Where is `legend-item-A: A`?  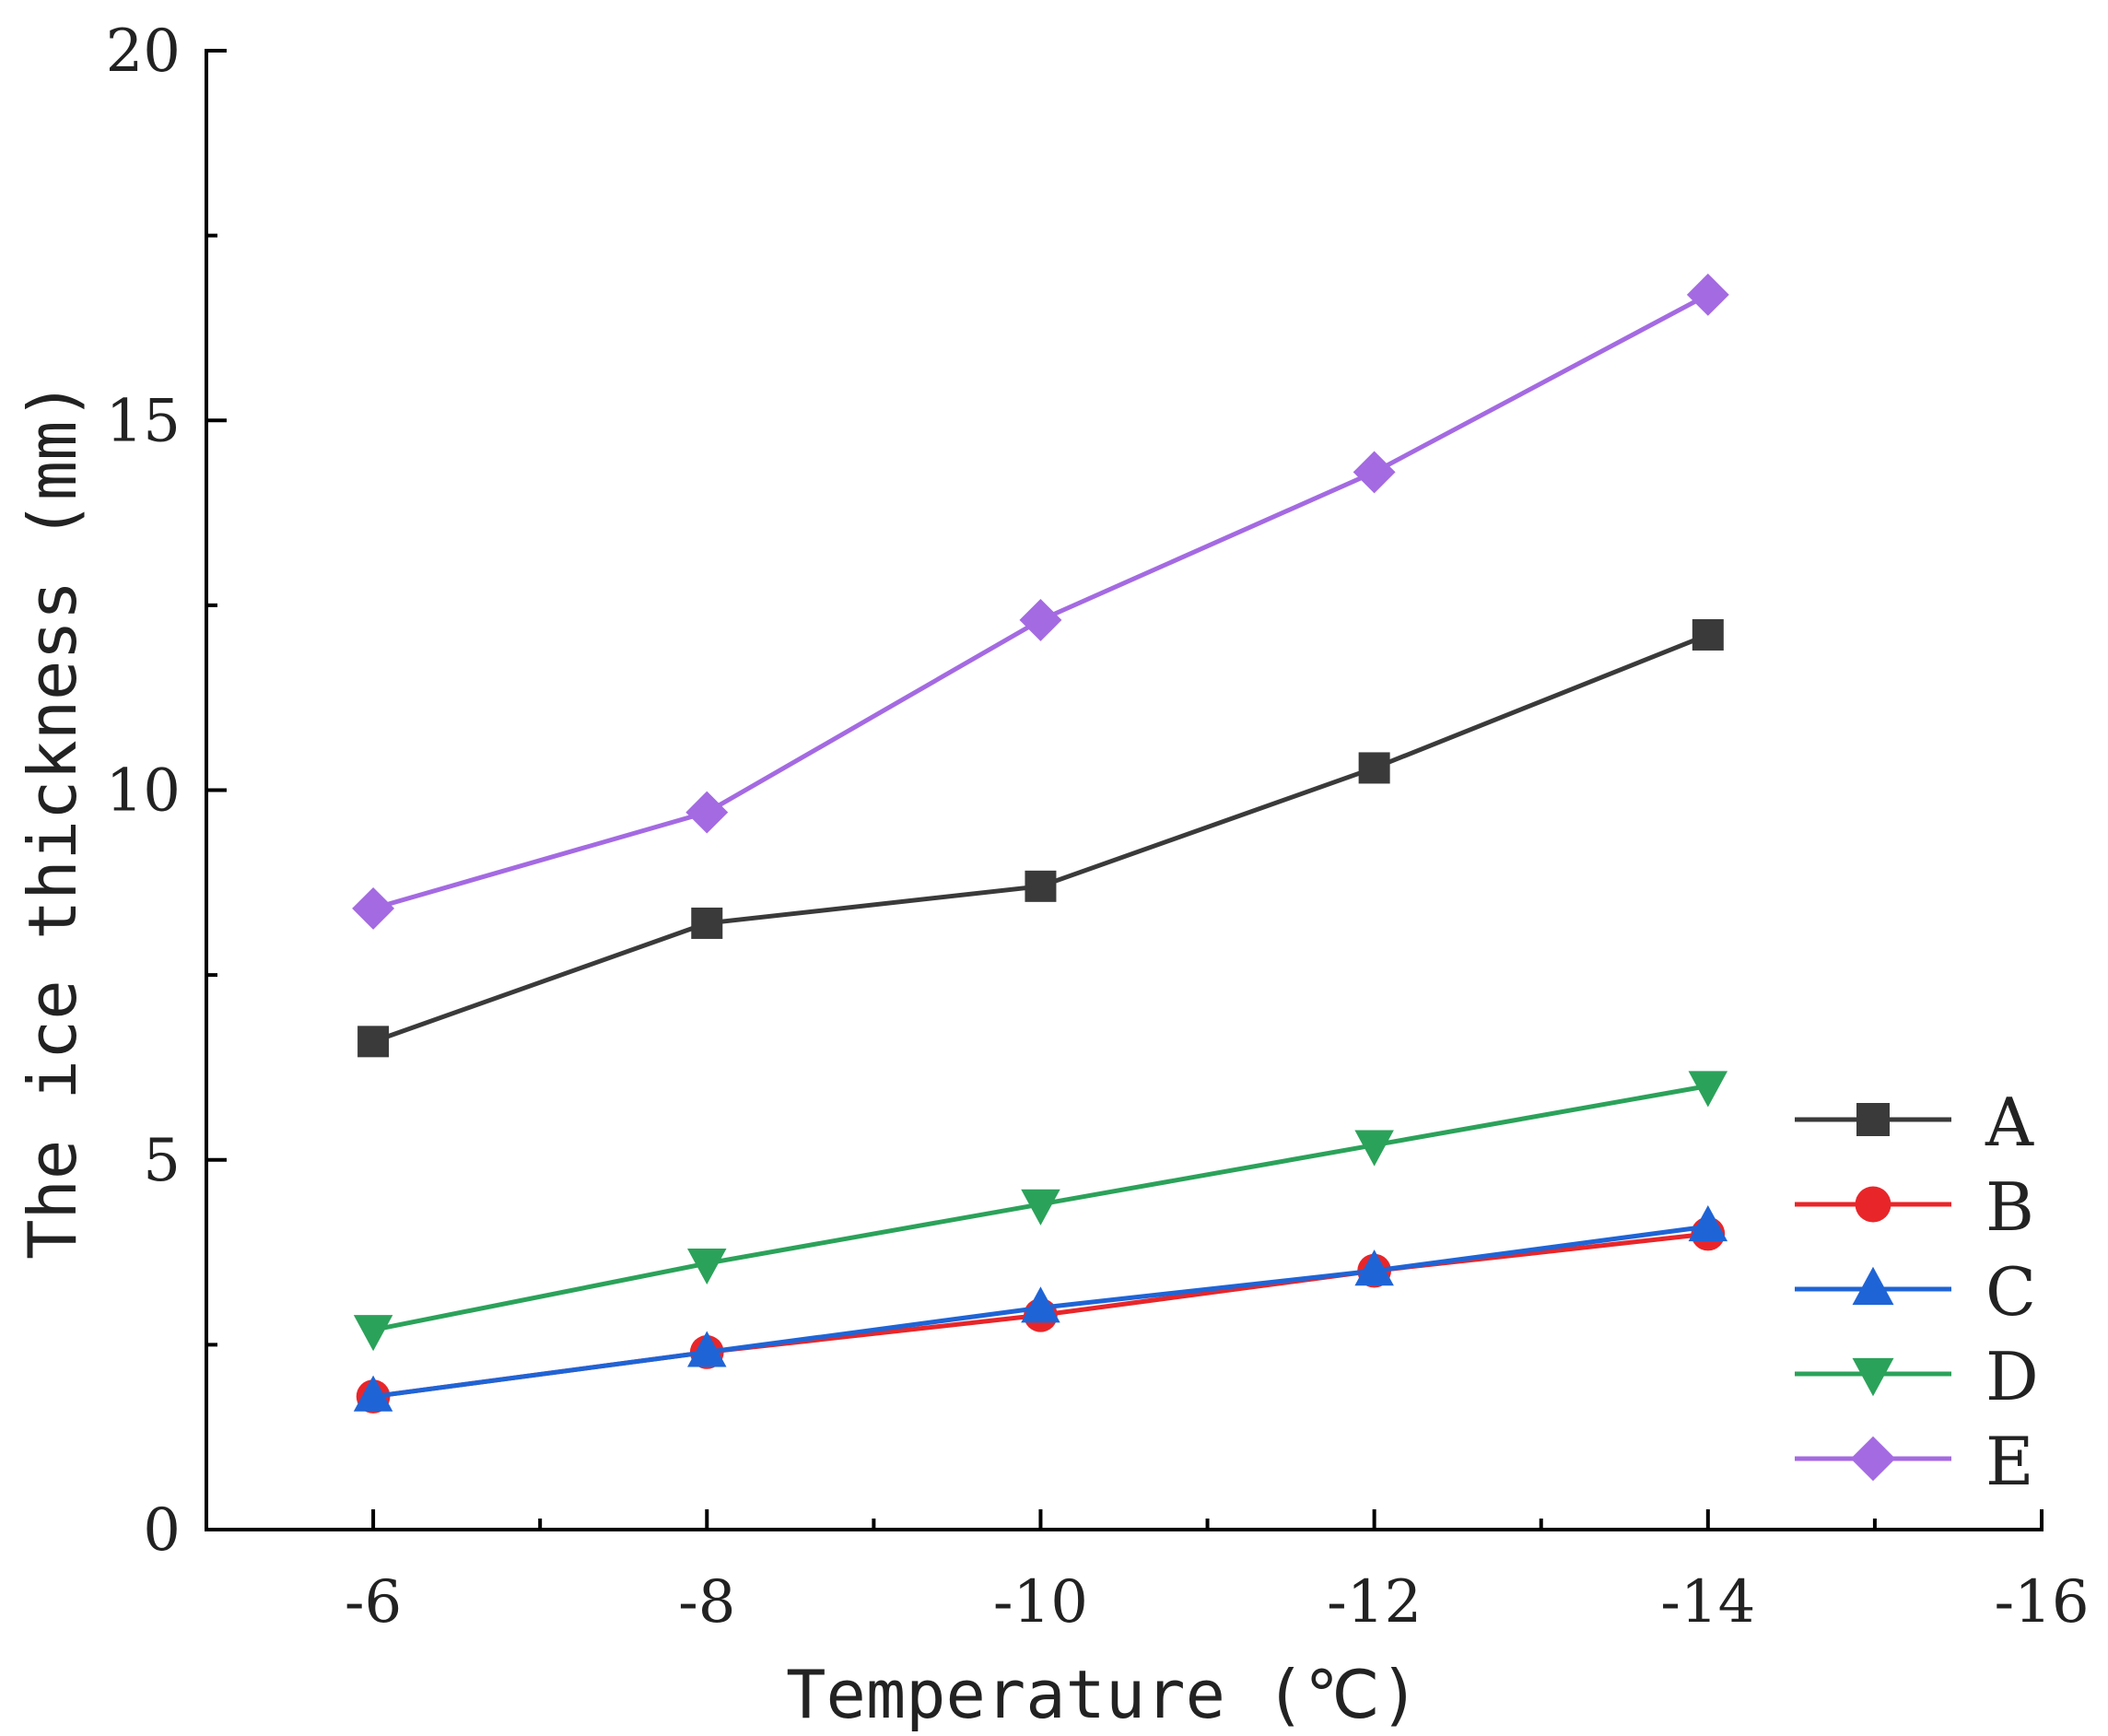 legend-item-A: A is located at coordinates (1914, 1122).